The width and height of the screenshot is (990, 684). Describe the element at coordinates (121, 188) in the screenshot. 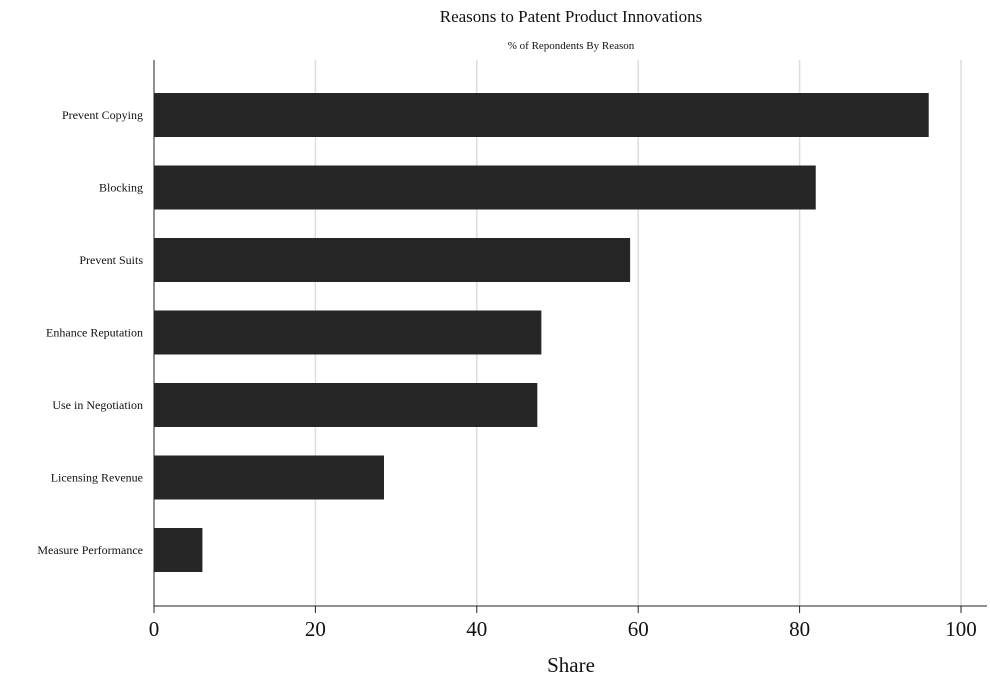

I see `category-label: Blocking` at that location.